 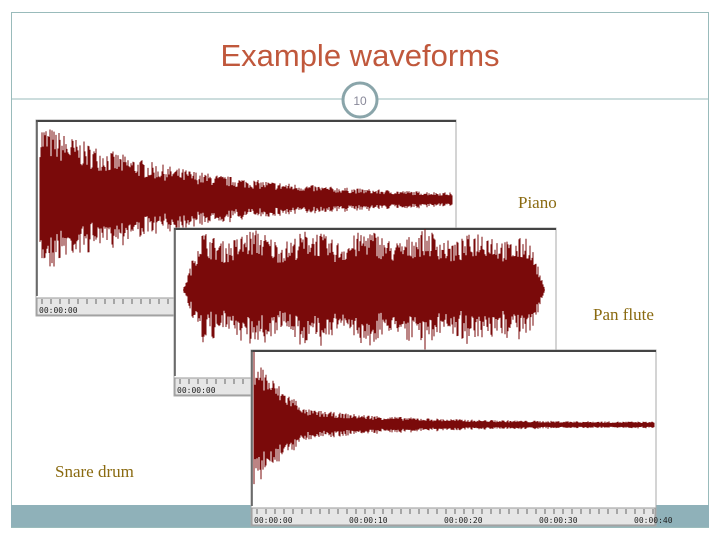 What do you see at coordinates (463, 520) in the screenshot?
I see `timeline-label: 00:00:20` at bounding box center [463, 520].